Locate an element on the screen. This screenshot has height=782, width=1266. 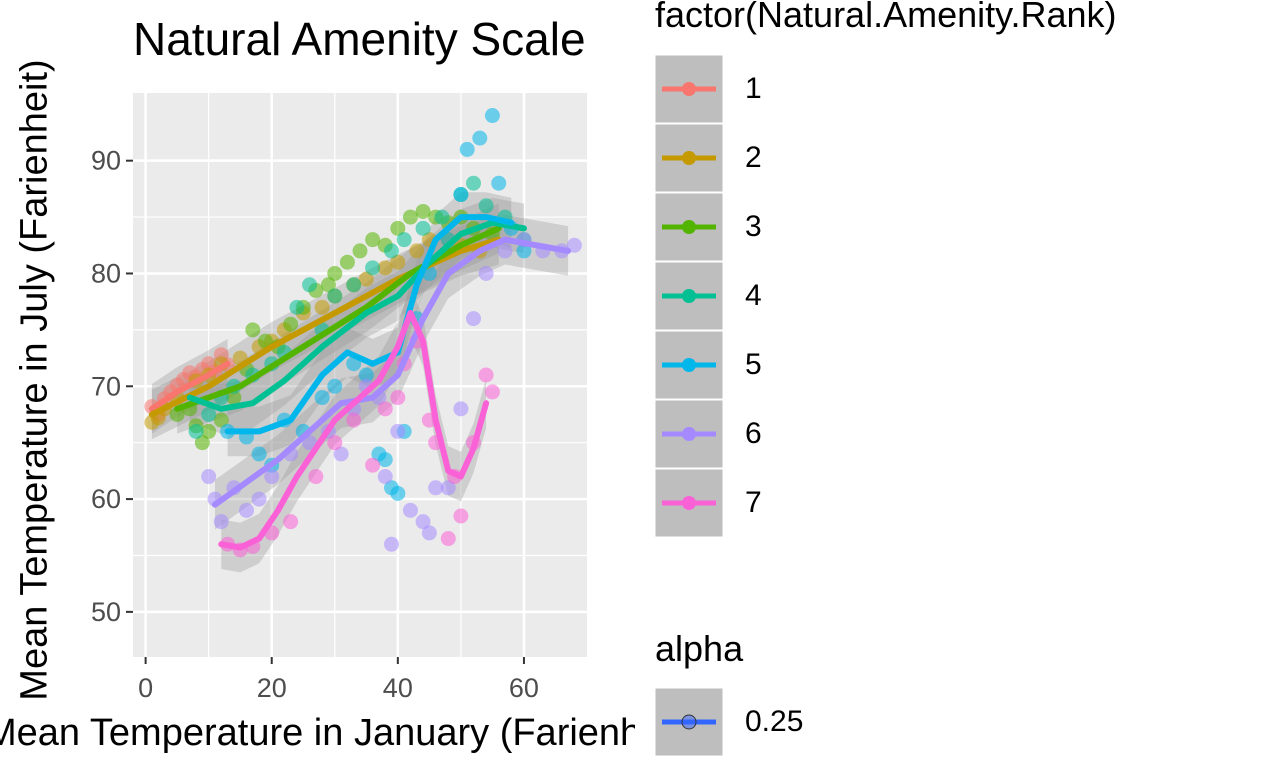
x-tick-label: 40 is located at coordinates (398, 688).